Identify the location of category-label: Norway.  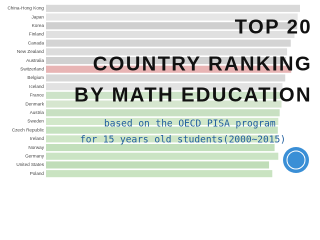
(36, 147).